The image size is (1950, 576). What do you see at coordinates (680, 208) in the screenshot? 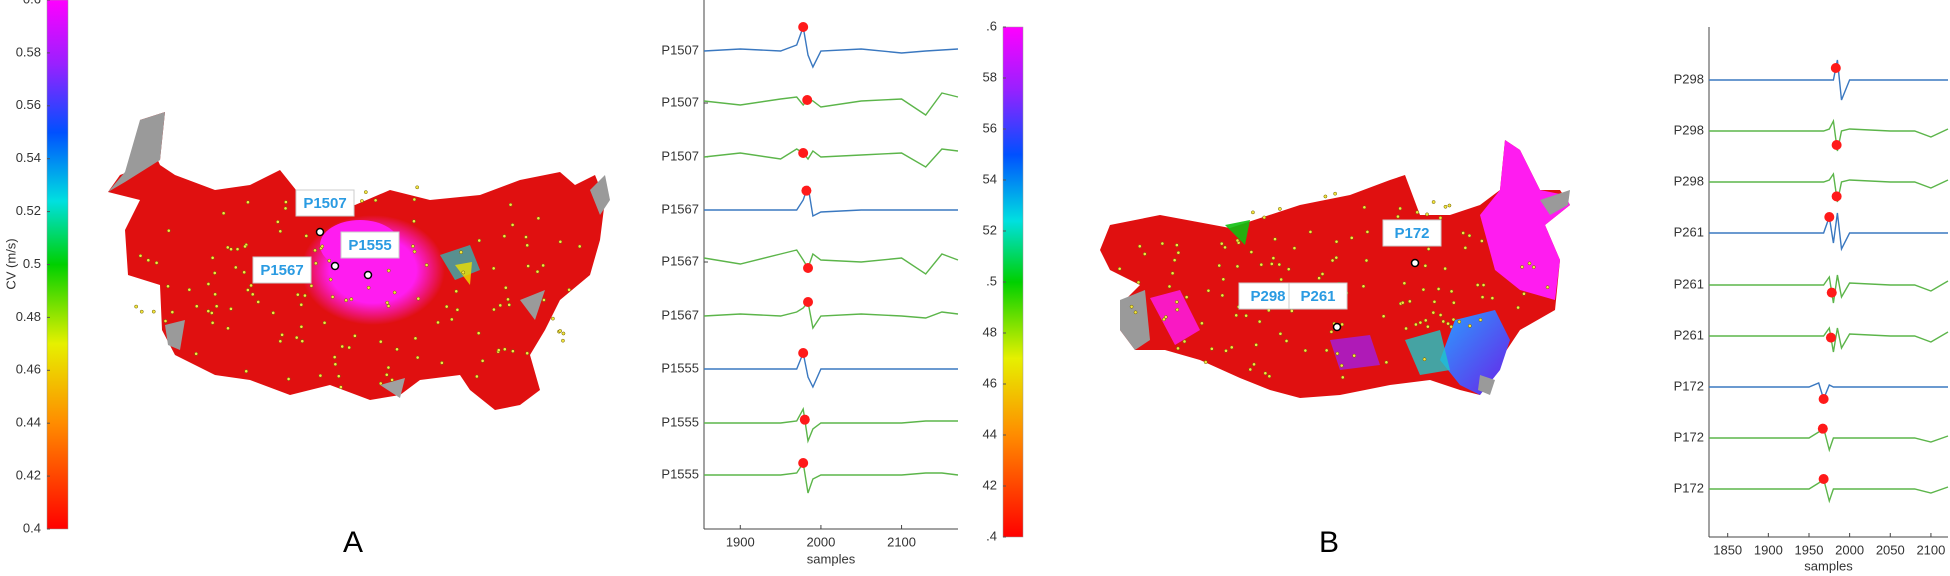
I see `trace-label: P1567` at bounding box center [680, 208].